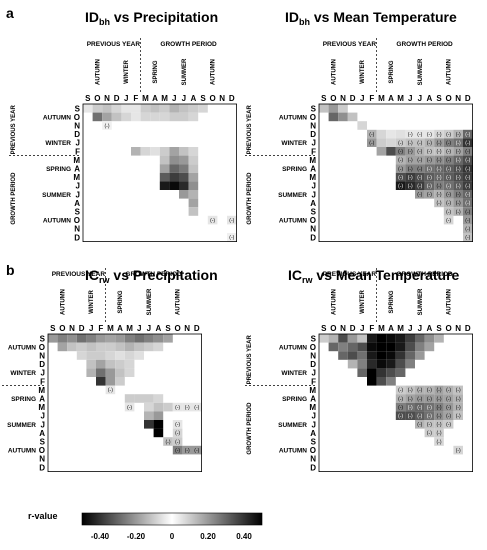  I want to click on month-col-label: S, so click(439, 98).